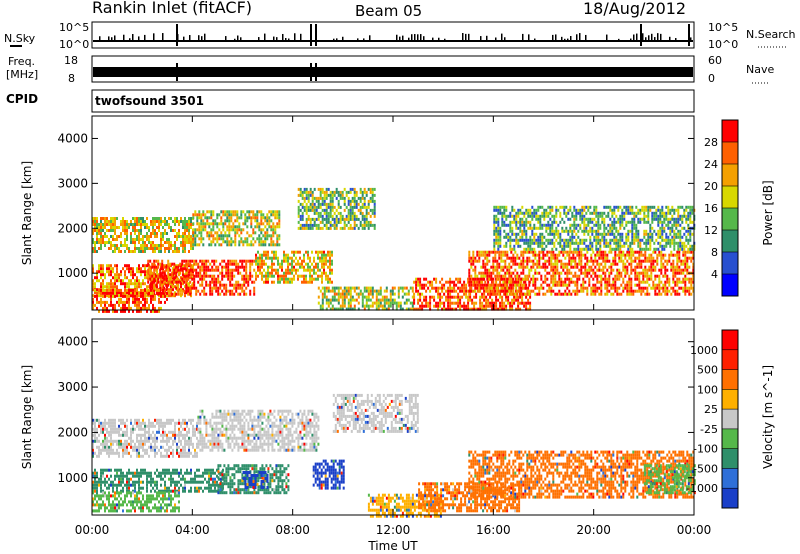  I want to click on x-tick-label: 20:00, so click(593, 530).